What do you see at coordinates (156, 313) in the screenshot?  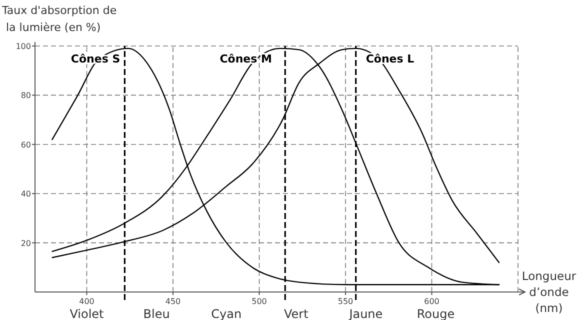 I see `text: Bleu` at bounding box center [156, 313].